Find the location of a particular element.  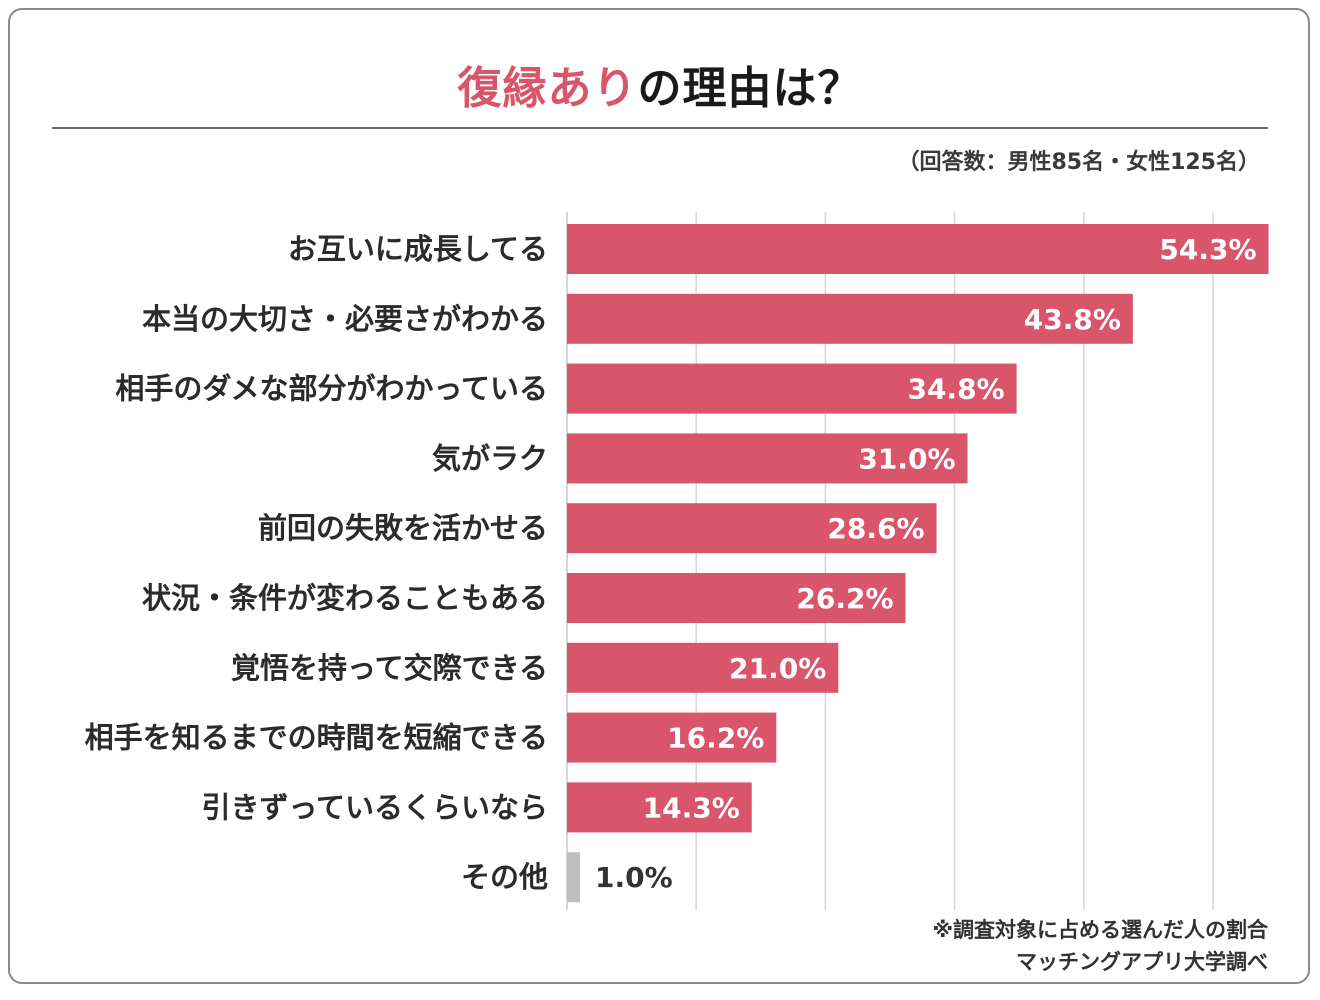

chart-title: 復縁ありの理由は？ is located at coordinates (660, 84).